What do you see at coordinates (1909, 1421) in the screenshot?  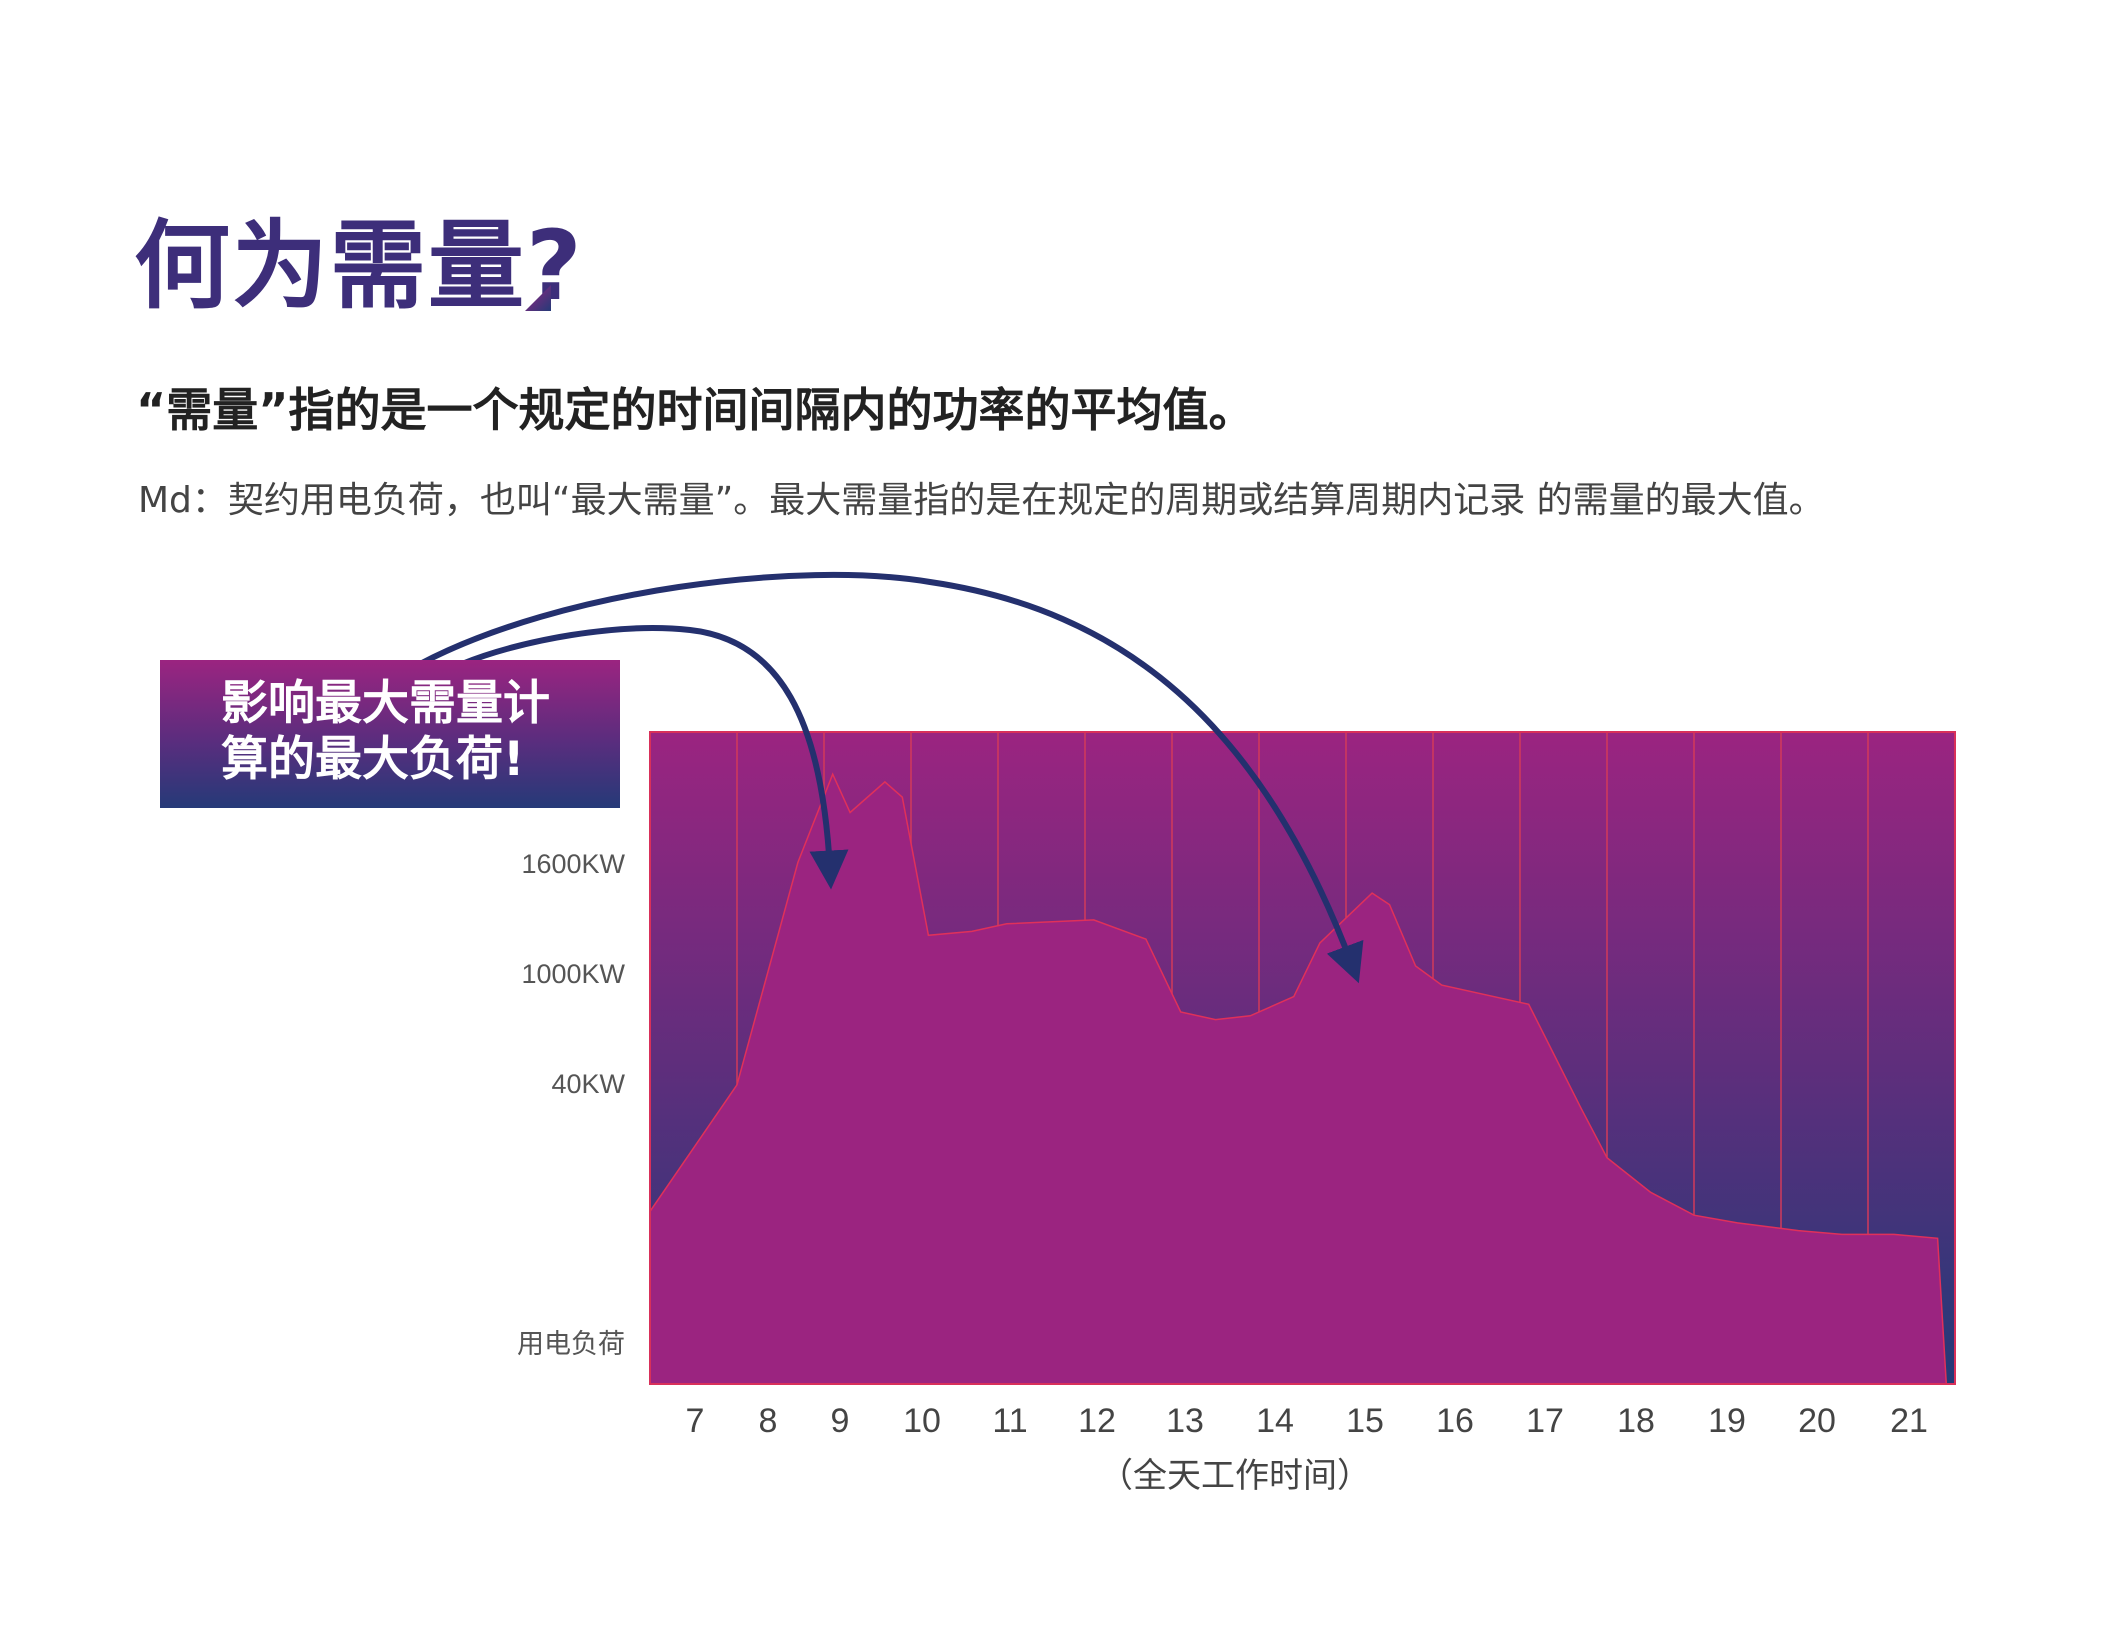 I see `x-tick-label: 21` at bounding box center [1909, 1421].